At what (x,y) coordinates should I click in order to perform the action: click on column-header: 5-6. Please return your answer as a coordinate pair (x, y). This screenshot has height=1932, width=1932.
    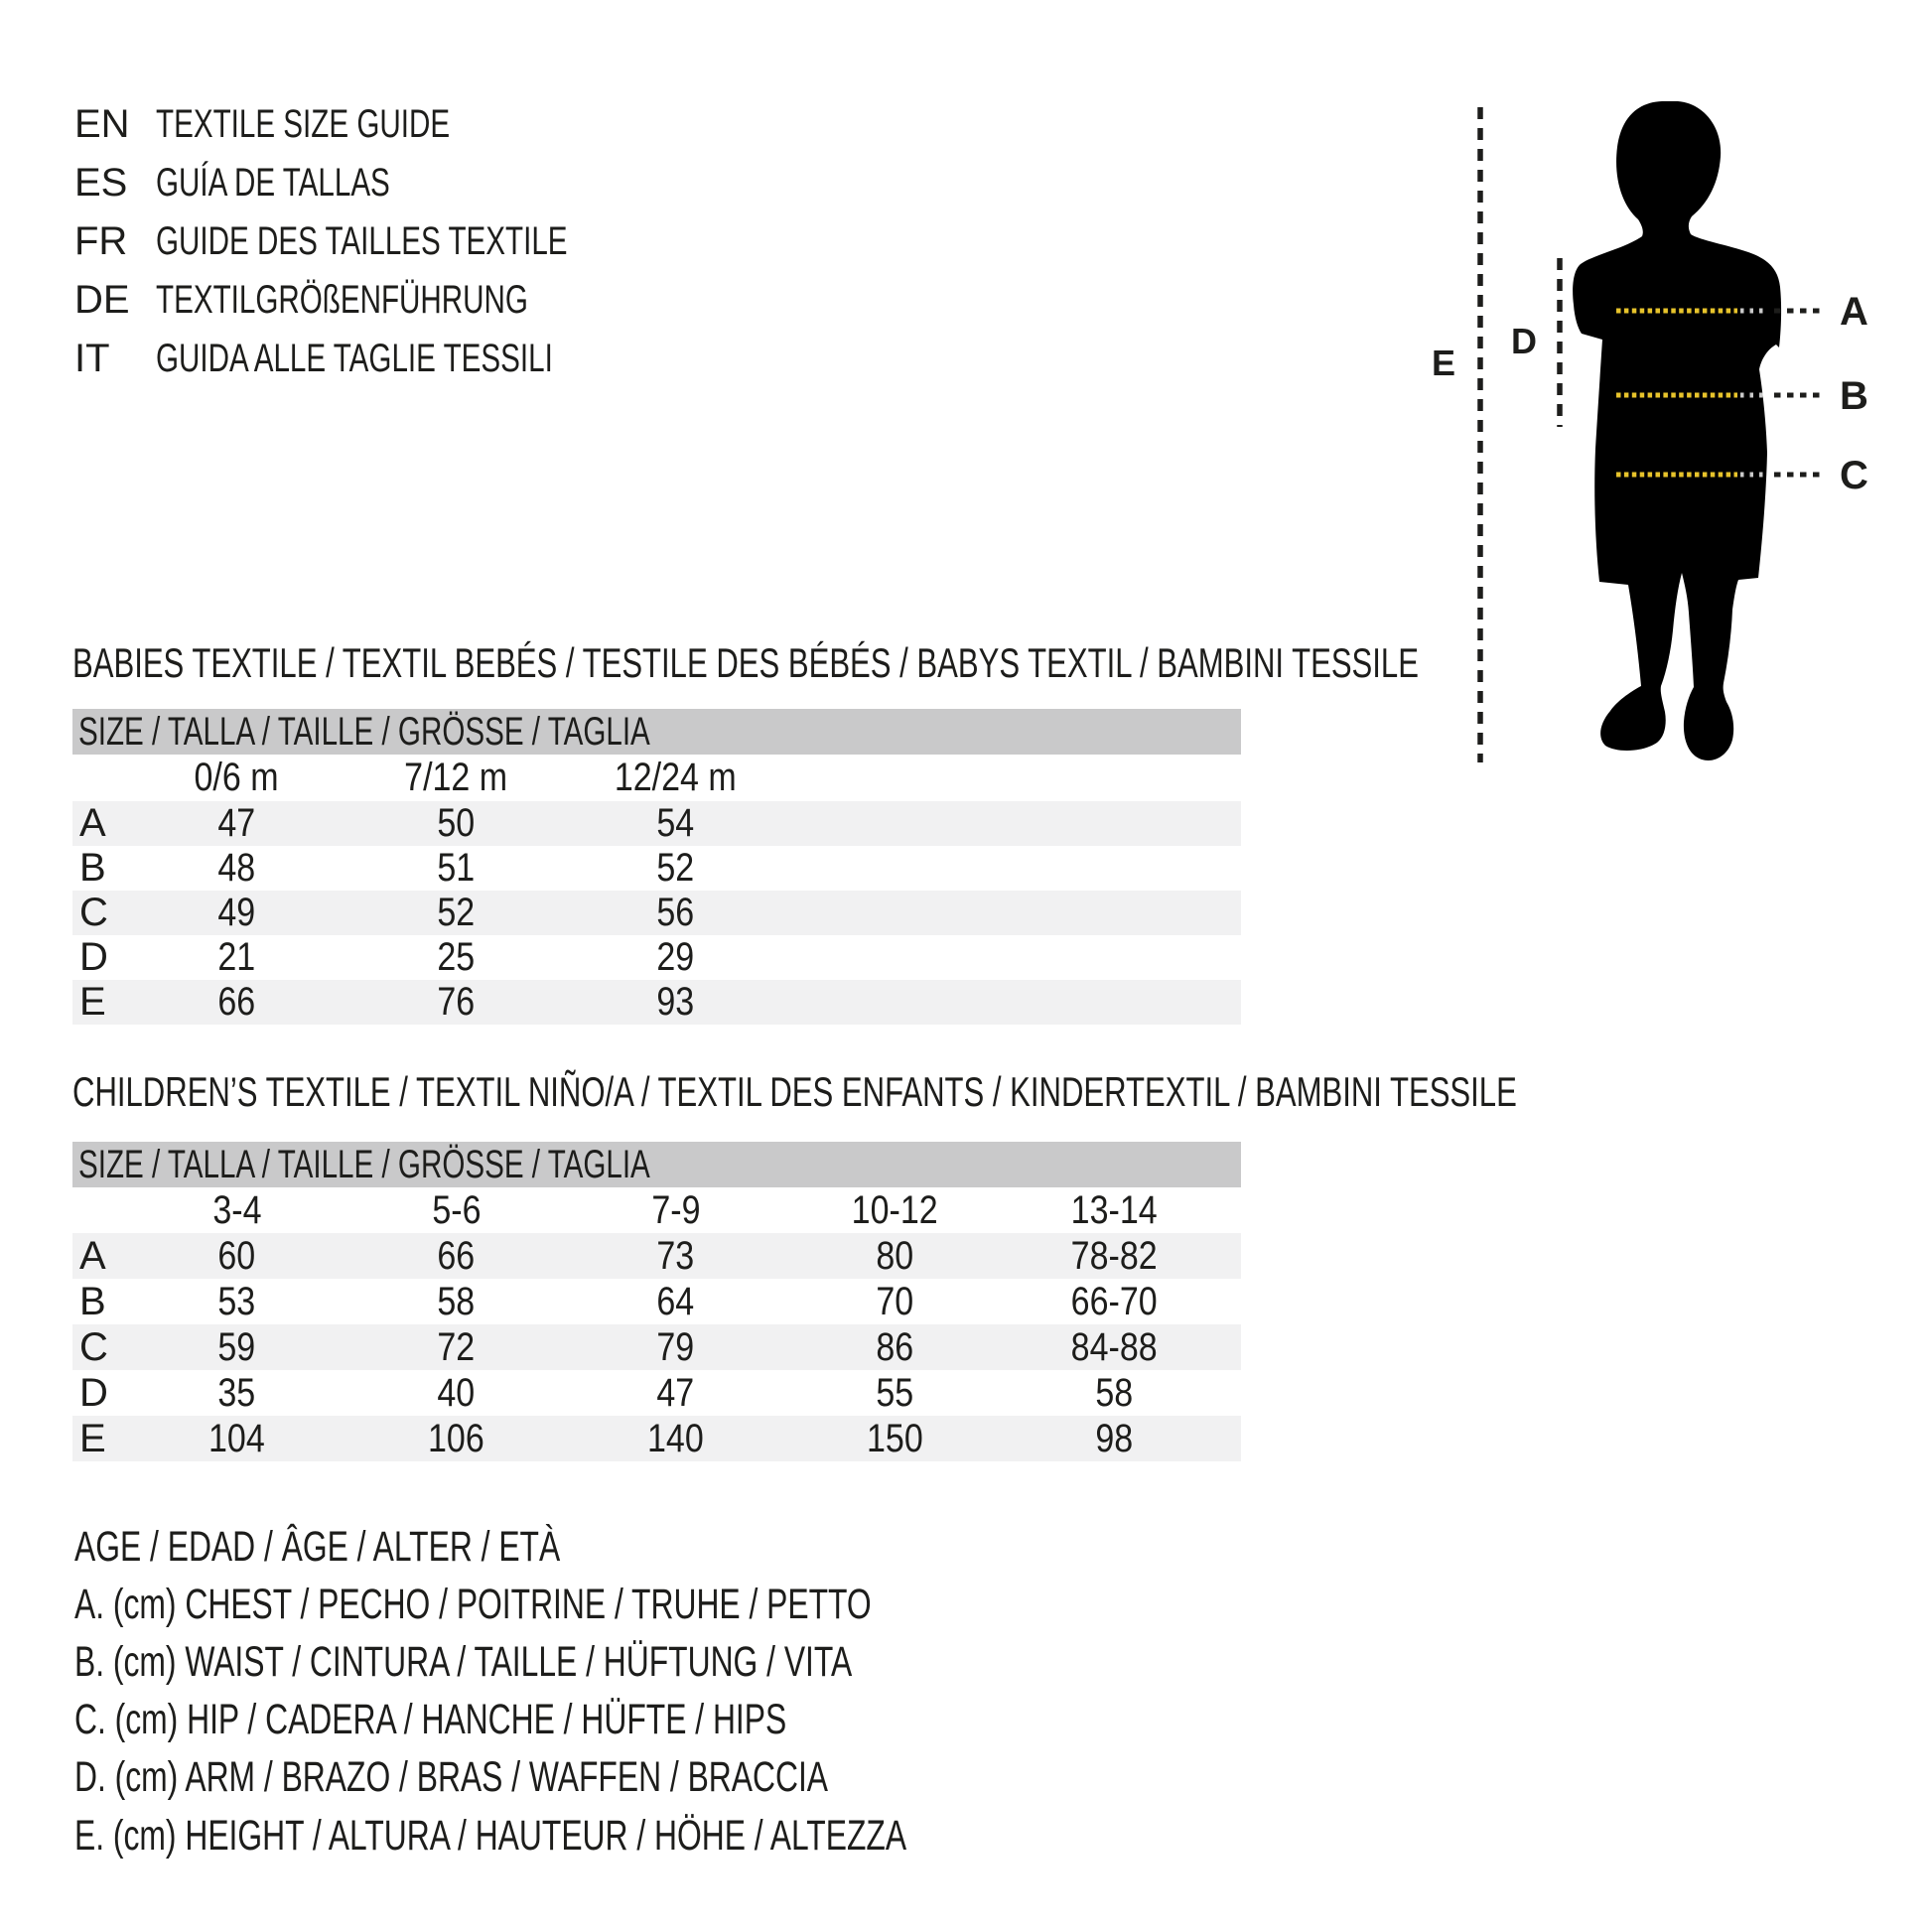
    Looking at the image, I should click on (456, 1209).